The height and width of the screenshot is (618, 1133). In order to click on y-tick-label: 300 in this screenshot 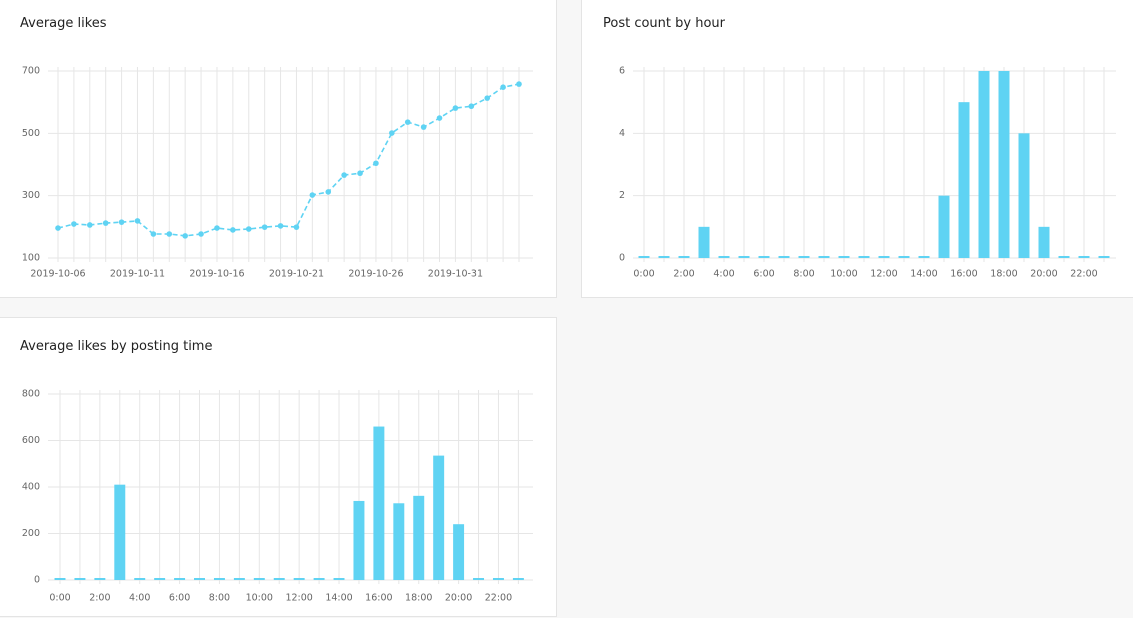, I will do `click(31, 195)`.